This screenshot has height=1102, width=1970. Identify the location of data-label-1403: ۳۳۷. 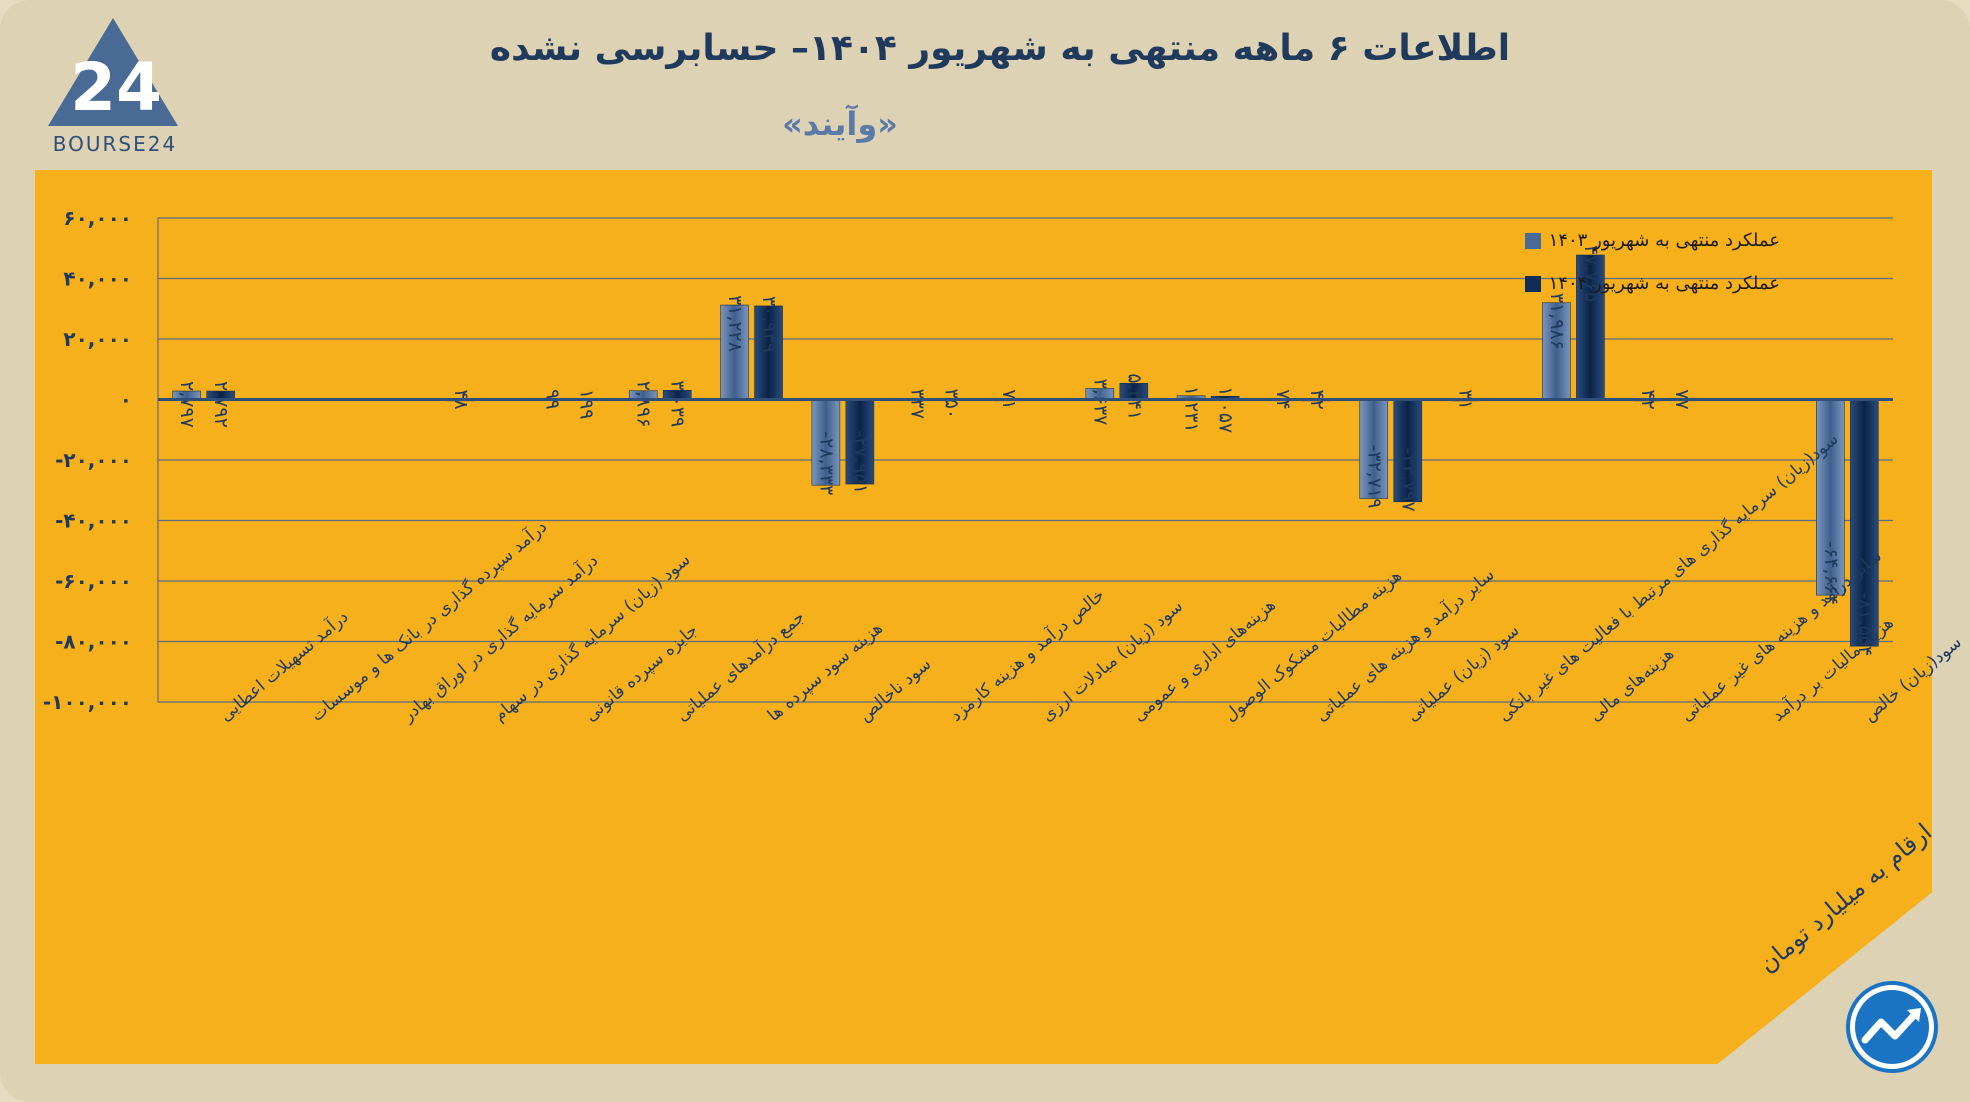
(918, 403).